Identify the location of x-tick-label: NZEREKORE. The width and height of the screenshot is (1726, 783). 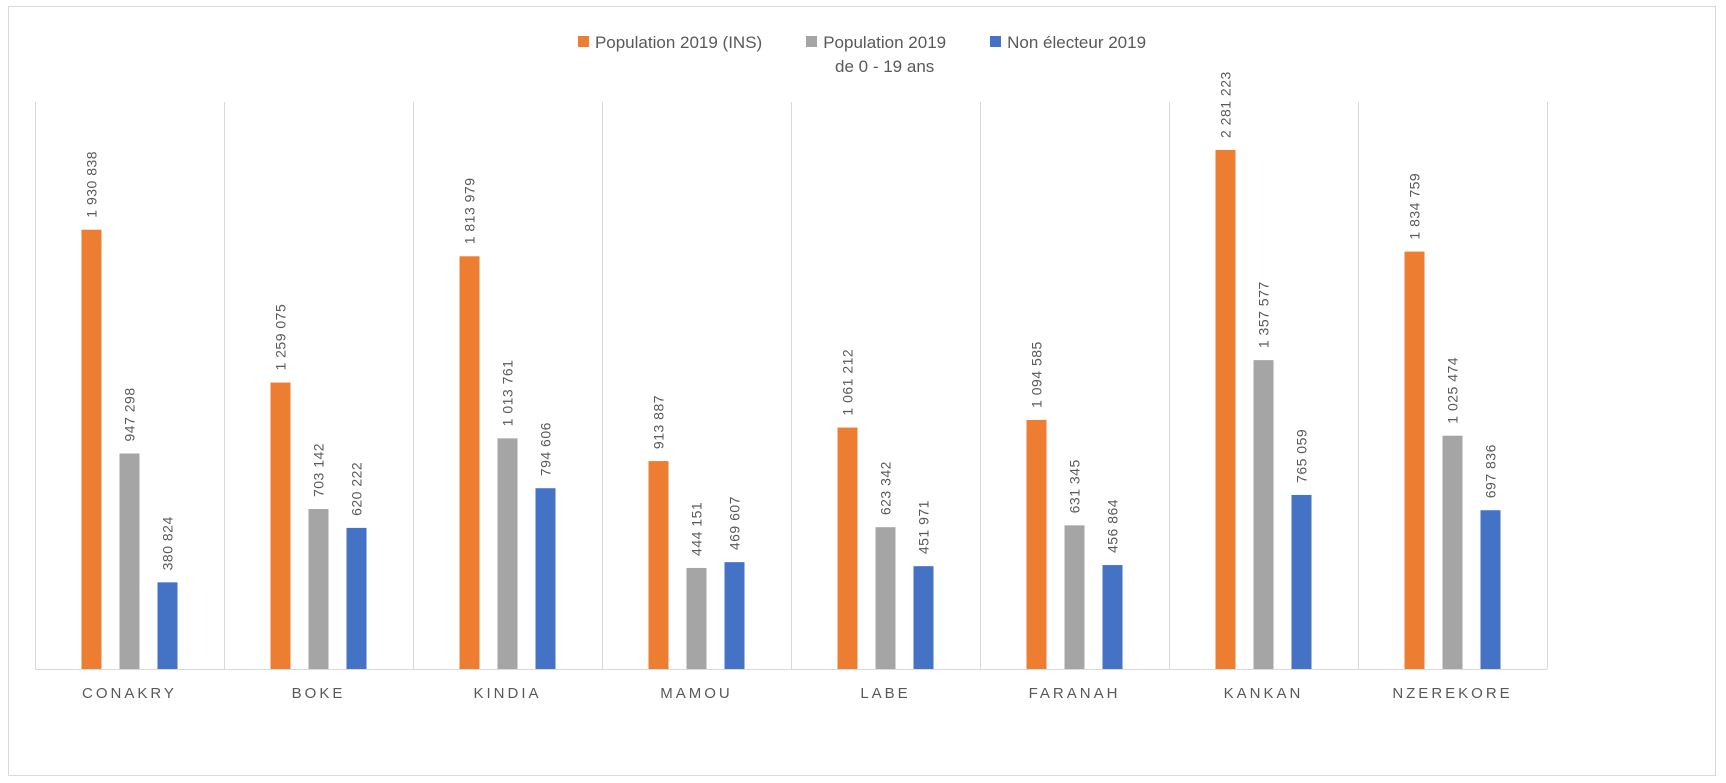
(1452, 693).